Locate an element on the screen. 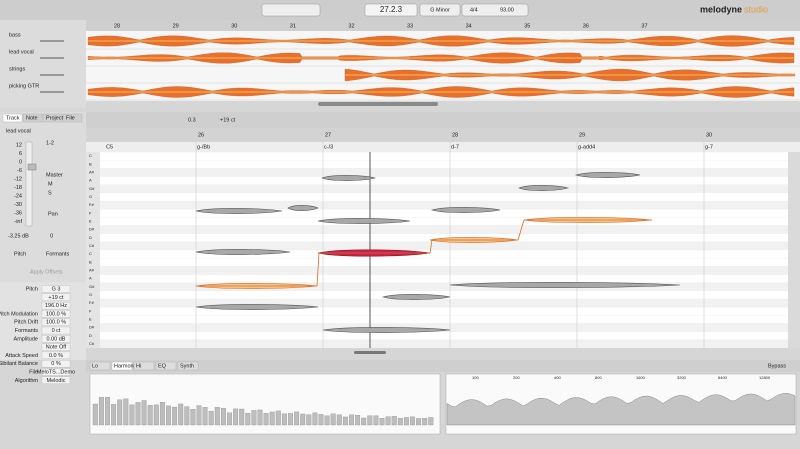  meter-scale: -12 is located at coordinates (18, 179).